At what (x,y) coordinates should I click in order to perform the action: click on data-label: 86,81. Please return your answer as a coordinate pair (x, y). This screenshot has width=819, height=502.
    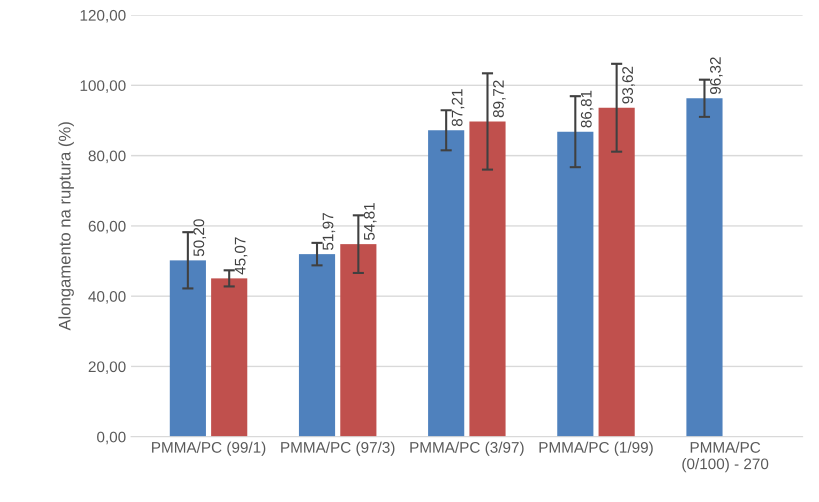
    Looking at the image, I should click on (587, 109).